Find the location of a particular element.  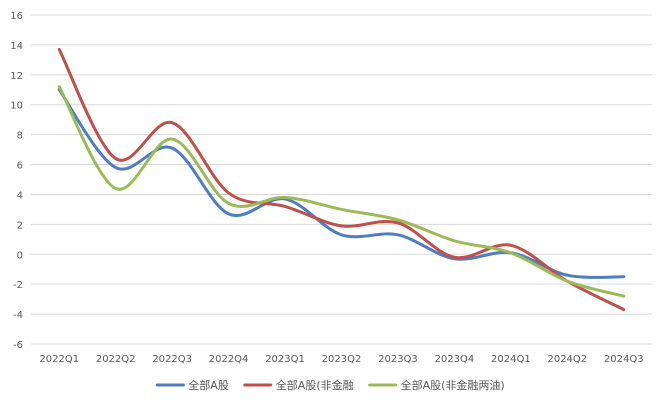

y-axis-ticks: -6 -4 -2 0 2 4 6 8 10 12 14 16 is located at coordinates (16, 181).